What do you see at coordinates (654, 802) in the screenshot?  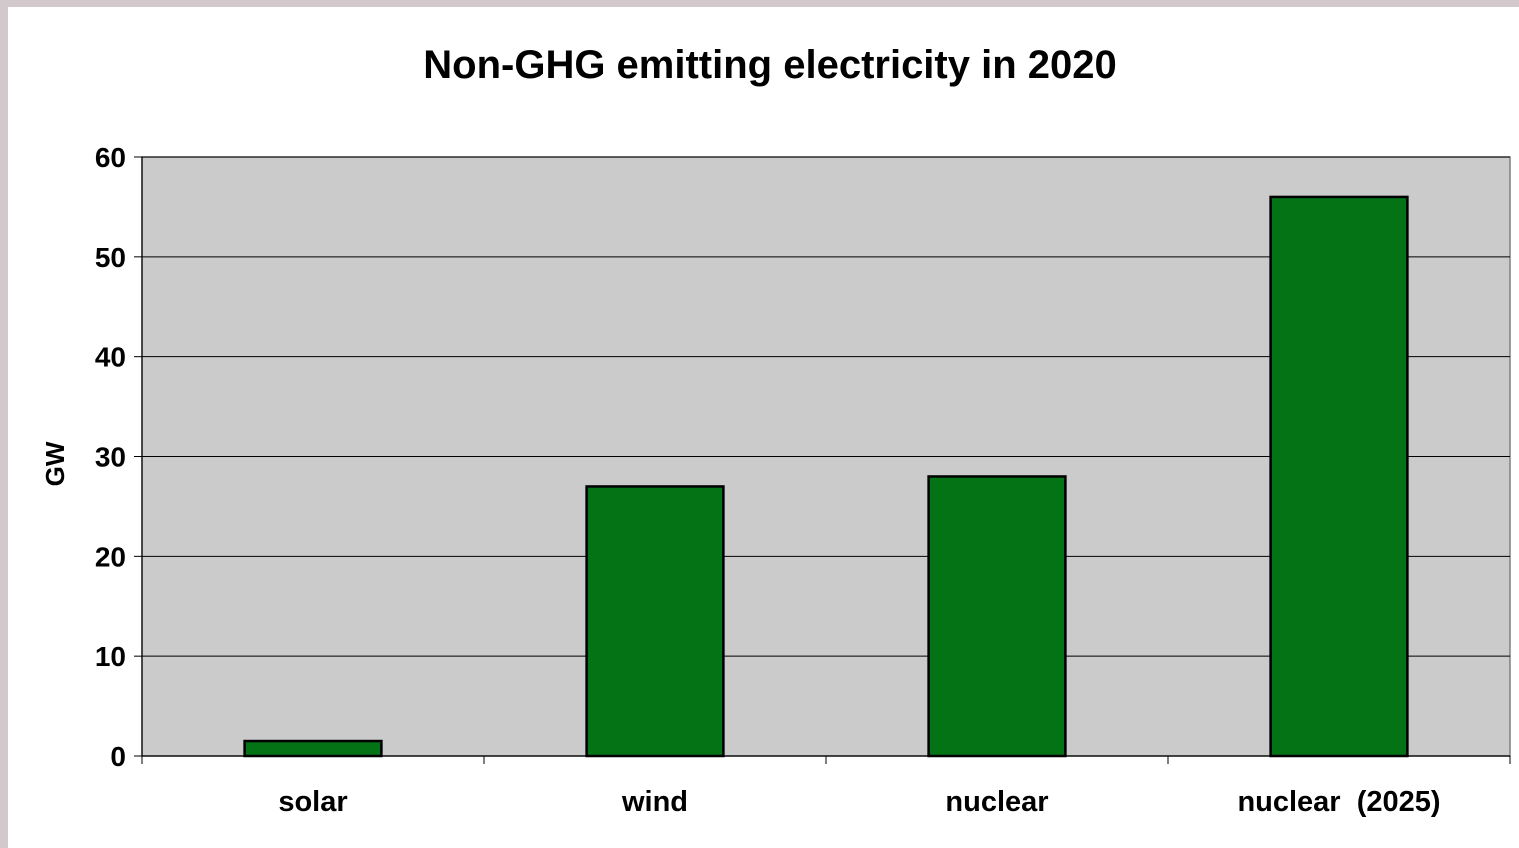 I see `x-tick-label: wind` at bounding box center [654, 802].